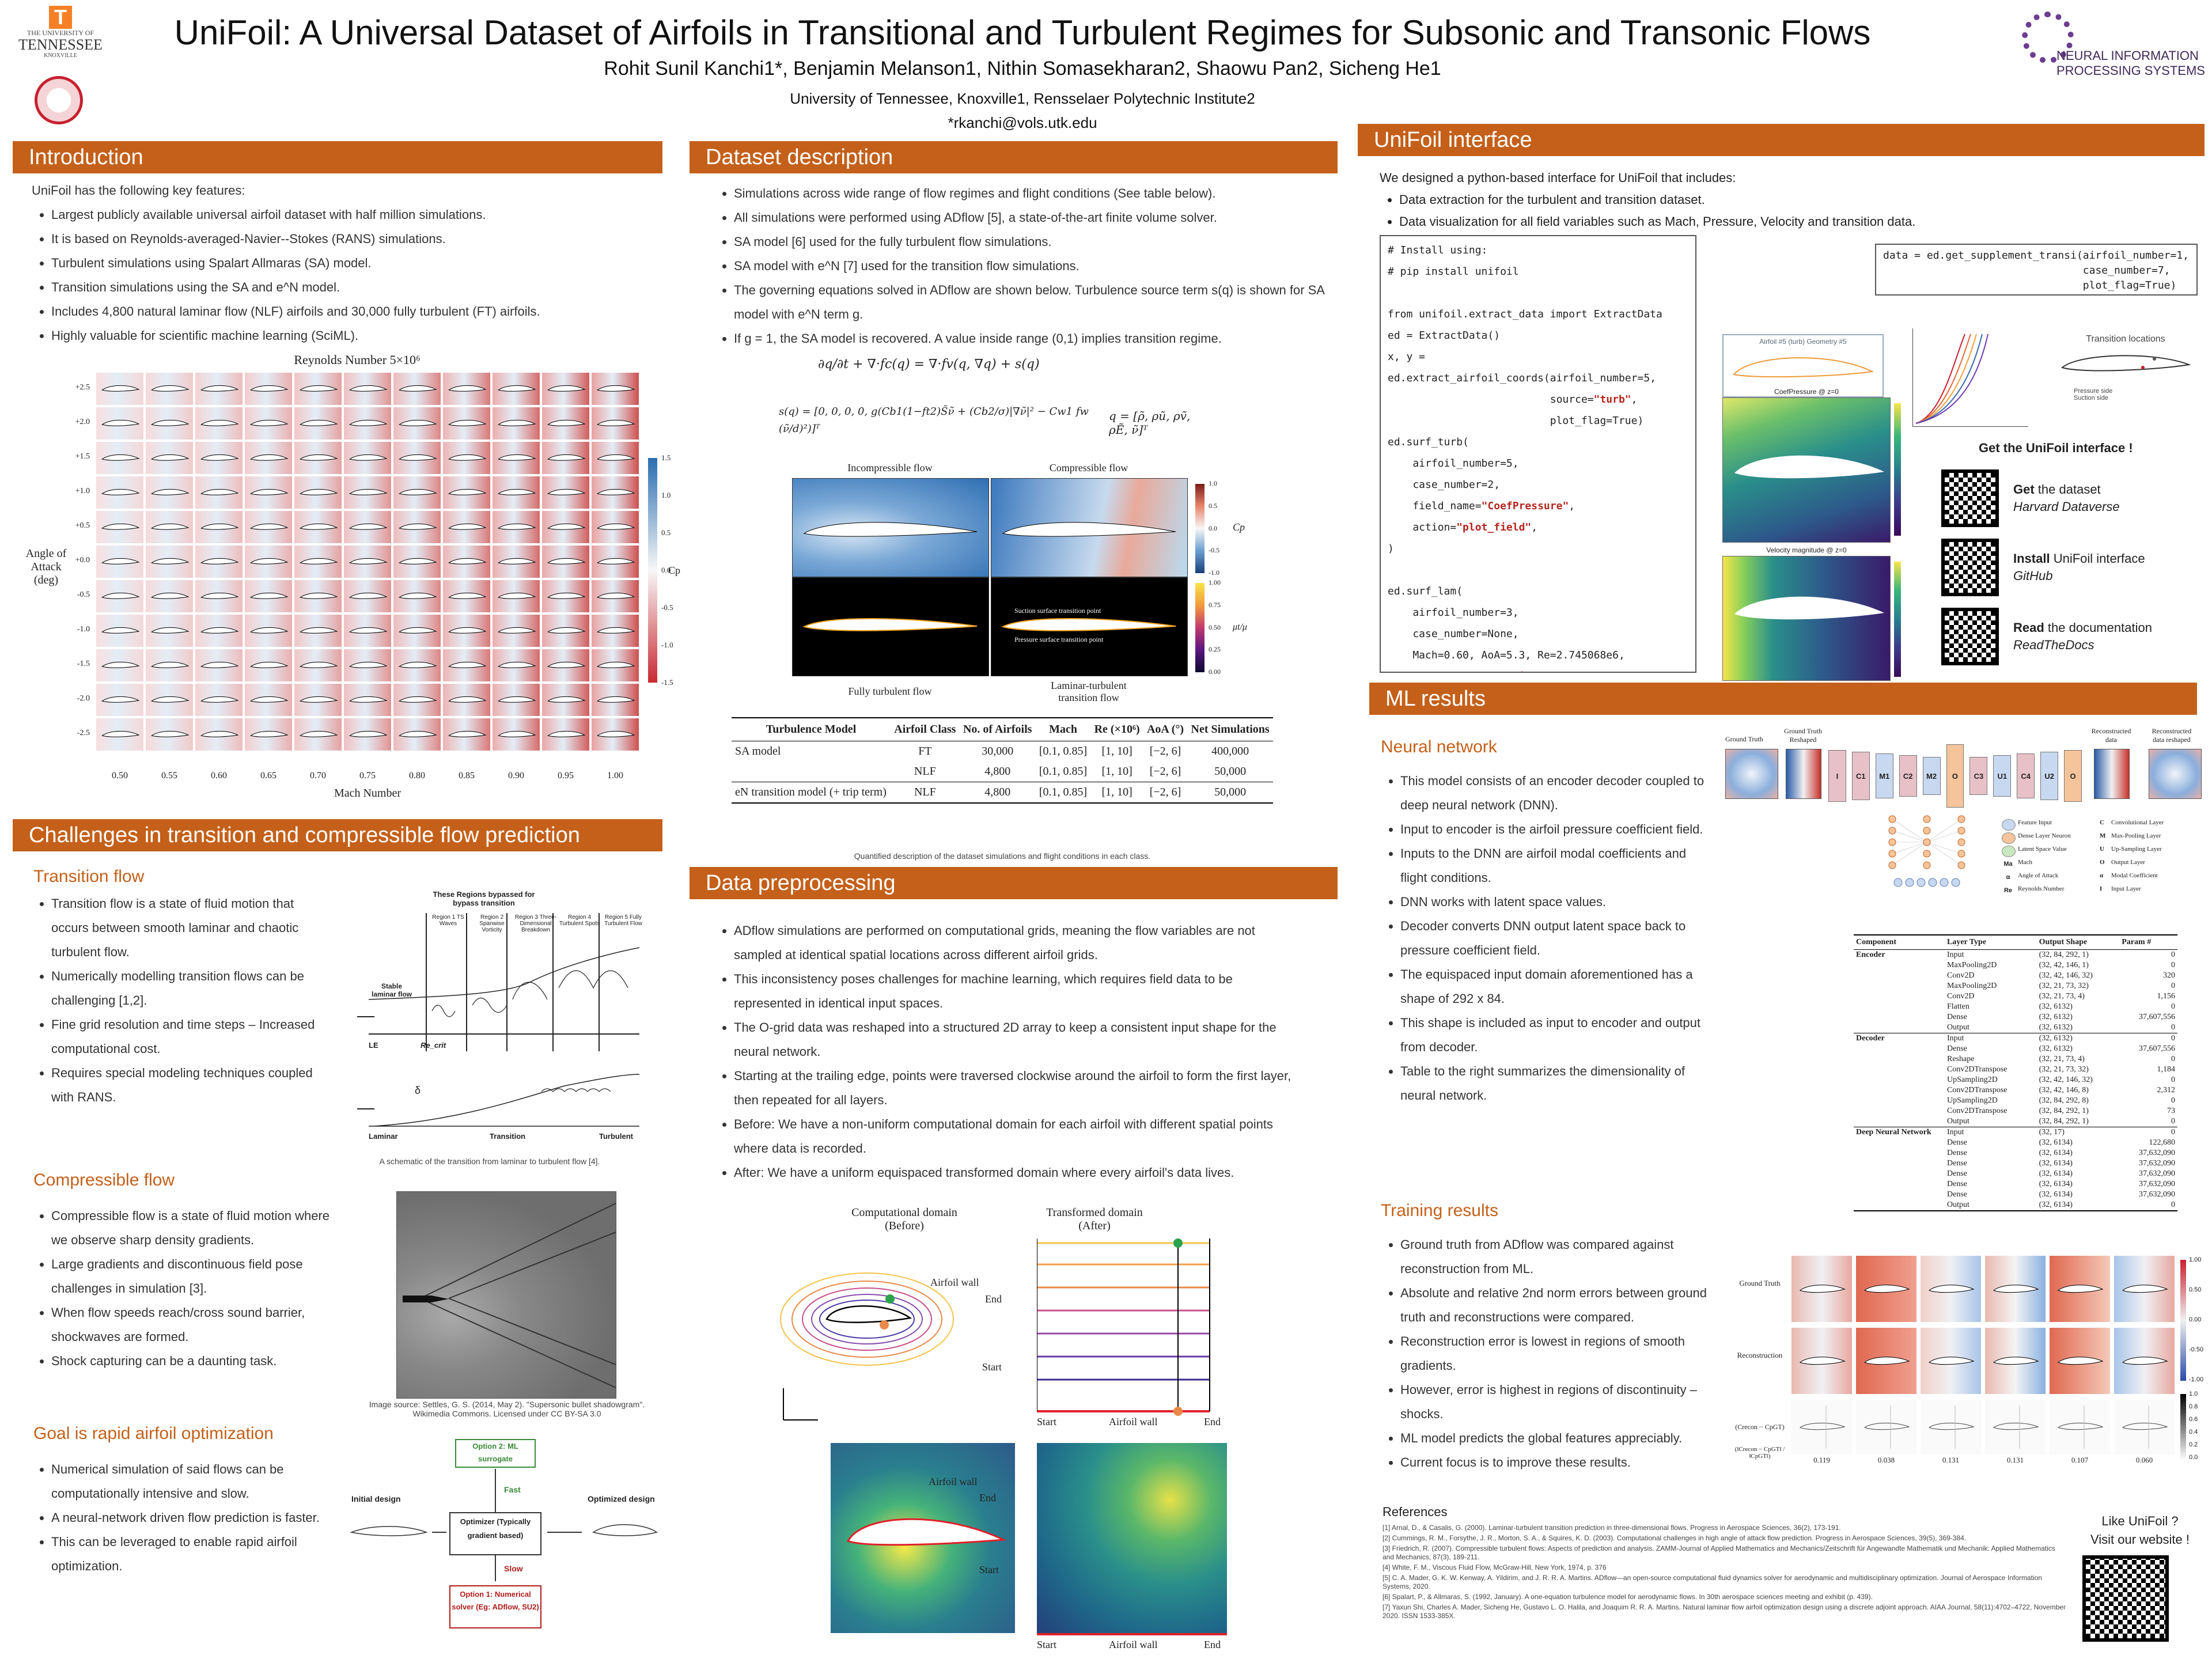 This screenshot has width=2212, height=1659. What do you see at coordinates (2112, 774) in the screenshot?
I see `arch-recon-image` at bounding box center [2112, 774].